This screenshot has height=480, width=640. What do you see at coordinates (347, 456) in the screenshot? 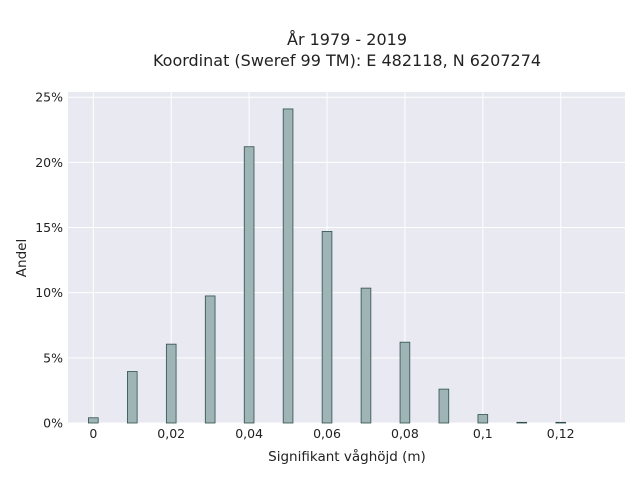
I see `x-axis-label: Signifikant våghöjd (m)` at bounding box center [347, 456].